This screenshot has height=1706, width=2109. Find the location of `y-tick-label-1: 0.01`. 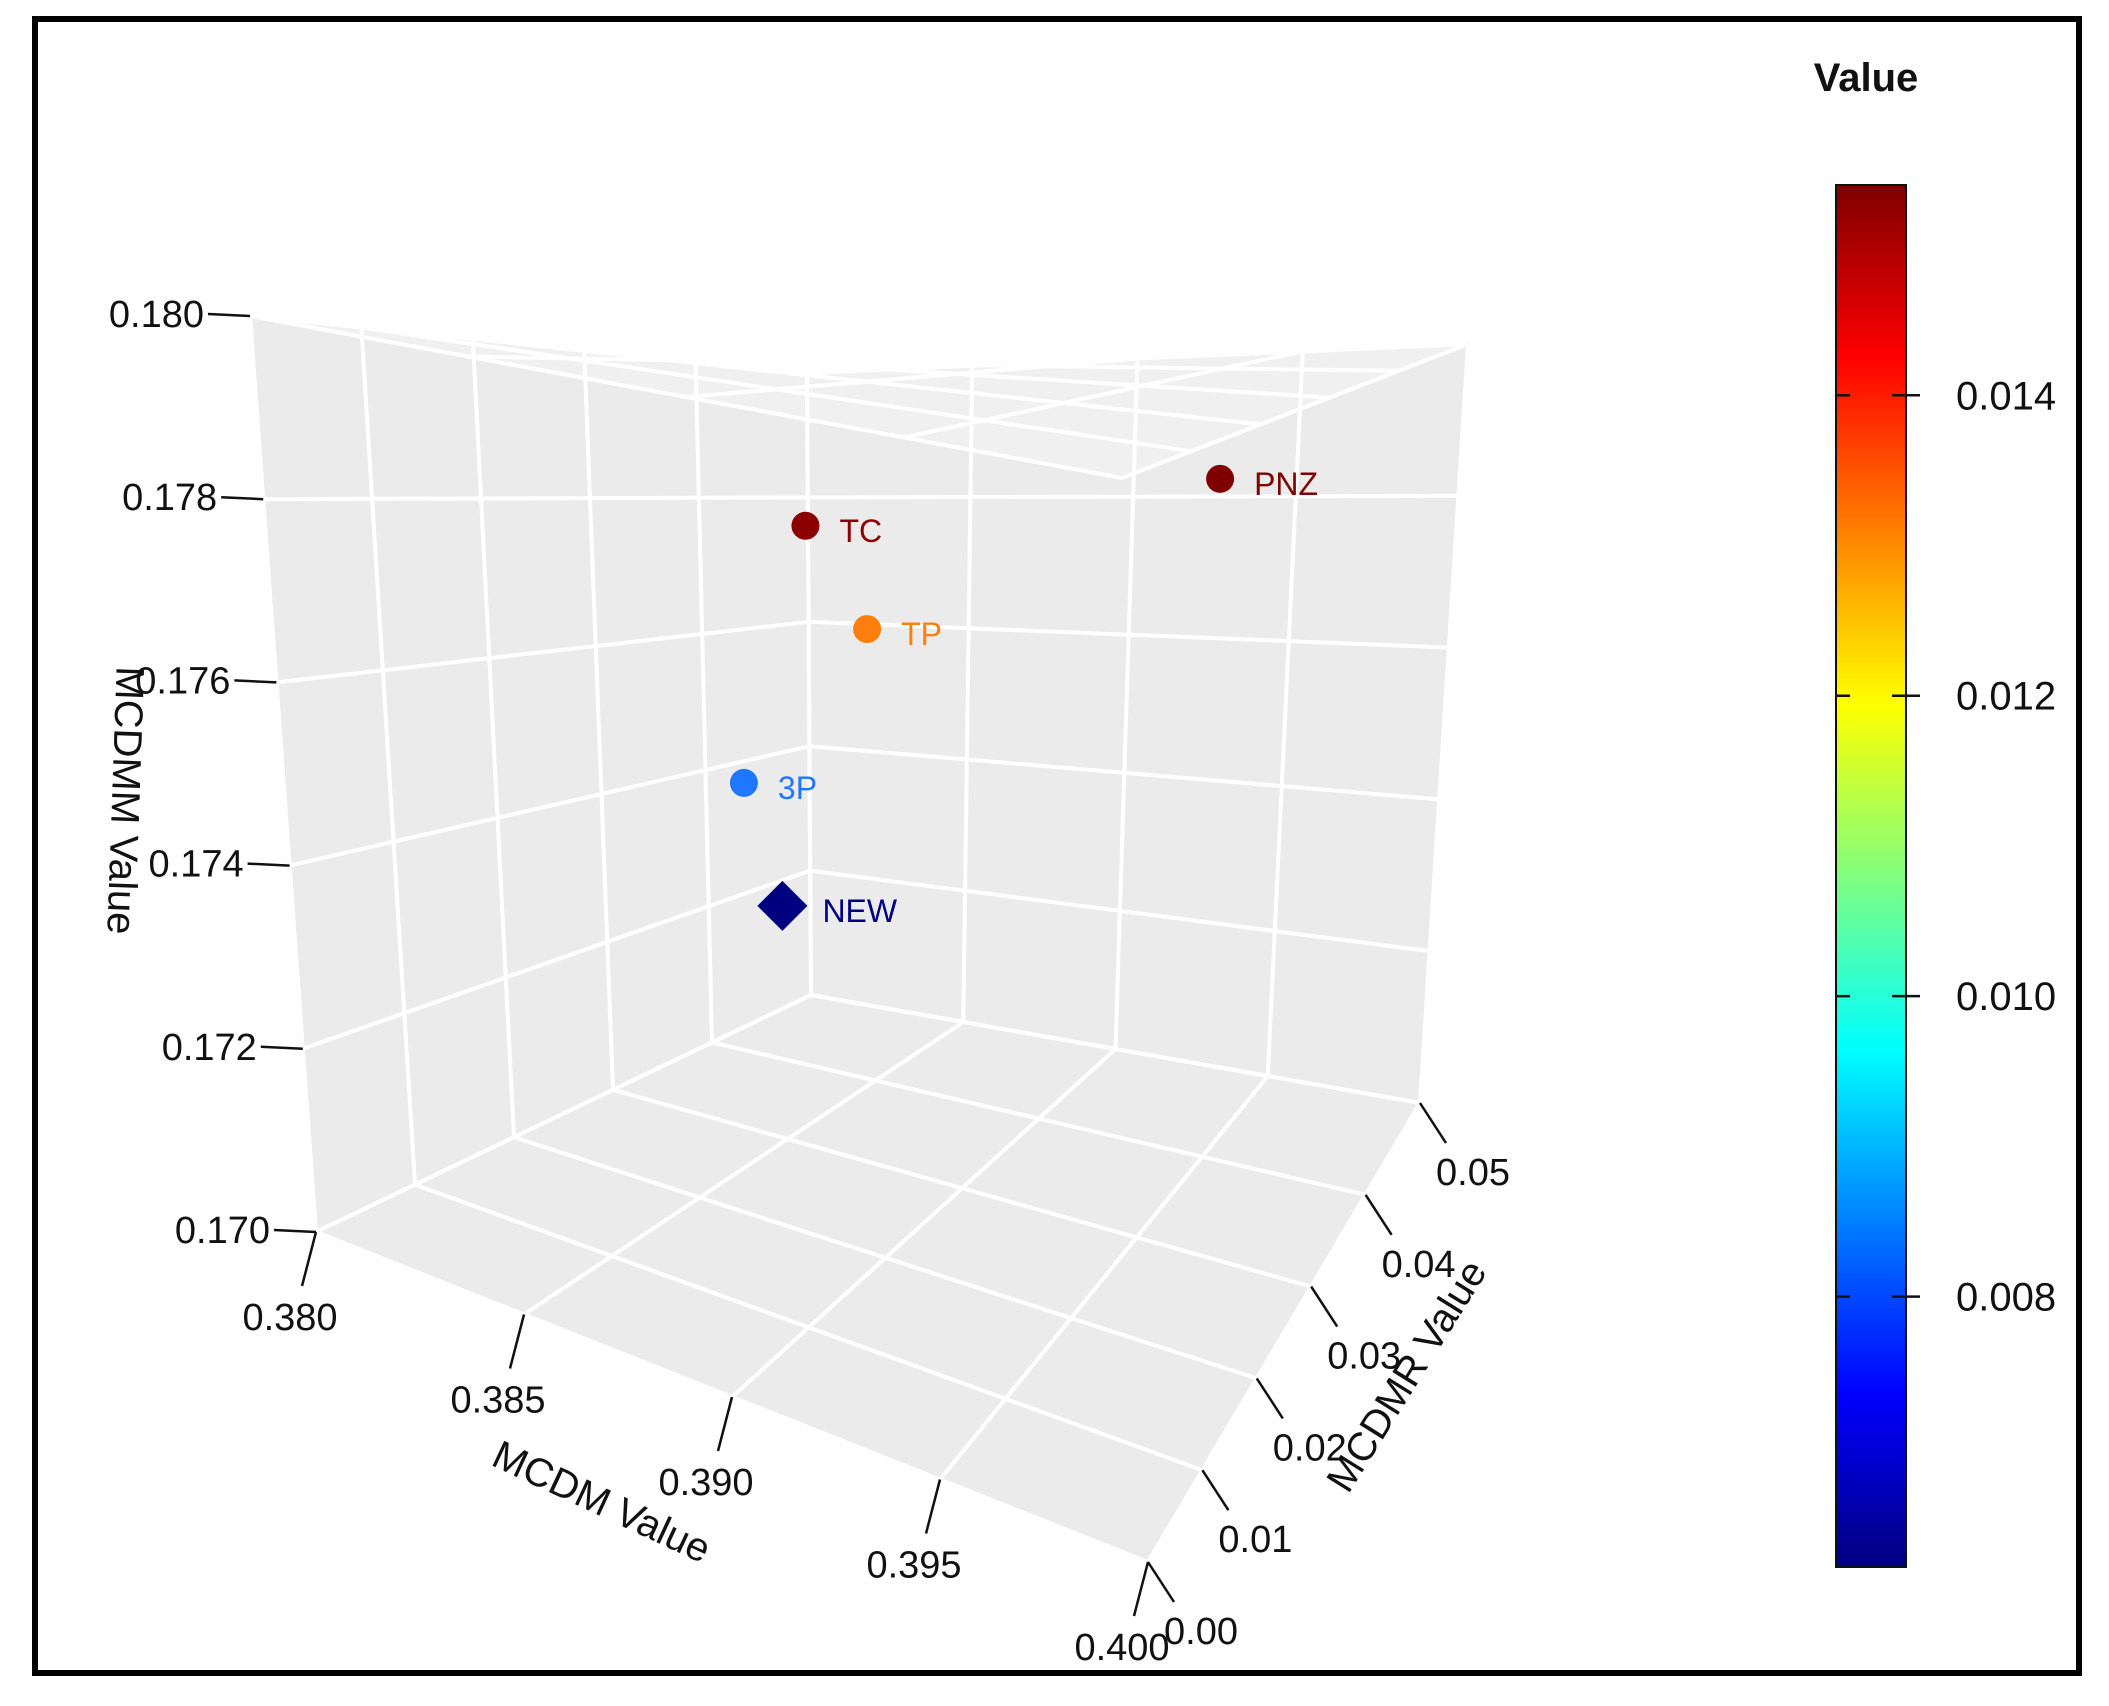

y-tick-label-1: 0.01 is located at coordinates (1255, 1540).